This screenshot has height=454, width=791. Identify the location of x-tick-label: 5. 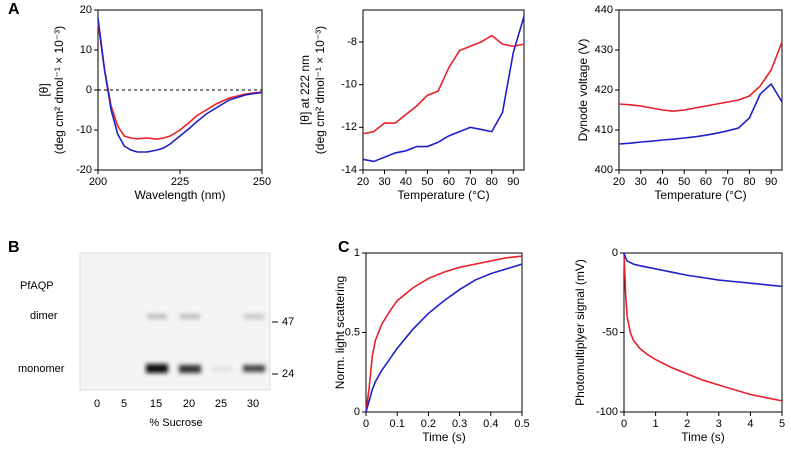
(782, 424).